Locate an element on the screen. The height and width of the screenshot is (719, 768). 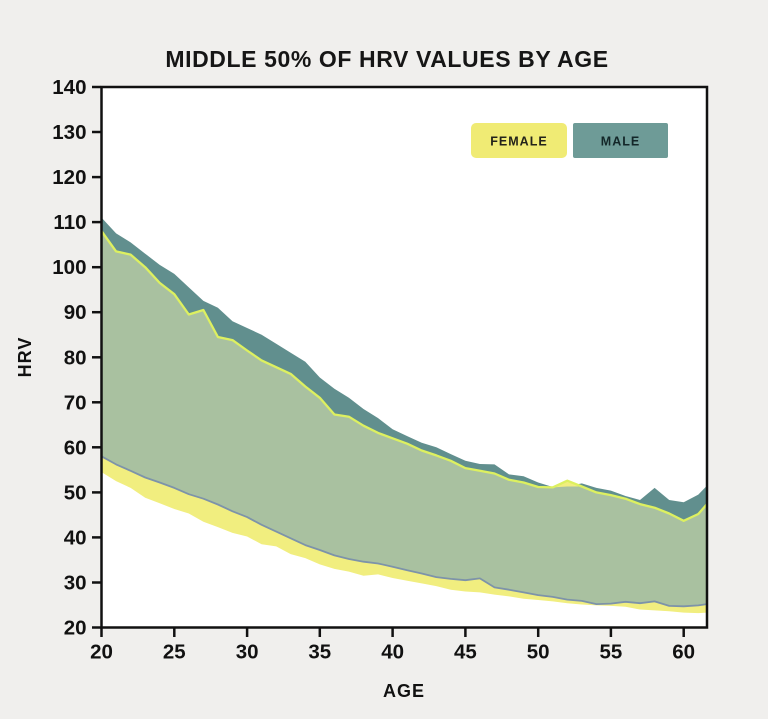
y-tick-label: 100 is located at coordinates (69, 267).